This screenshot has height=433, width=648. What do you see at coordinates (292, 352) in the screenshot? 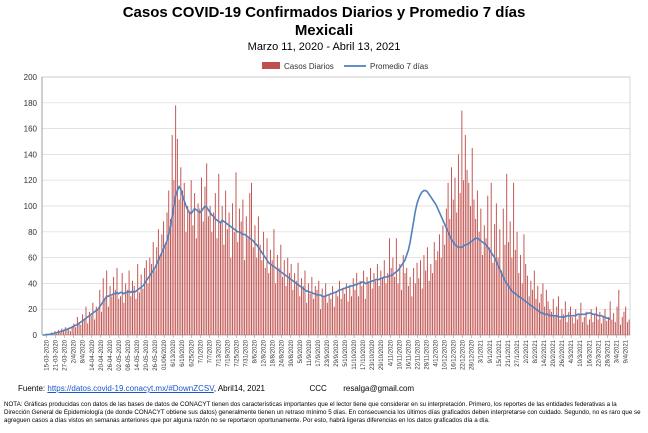
I see `x-tick-label: 30/8/2020` at bounding box center [292, 352].